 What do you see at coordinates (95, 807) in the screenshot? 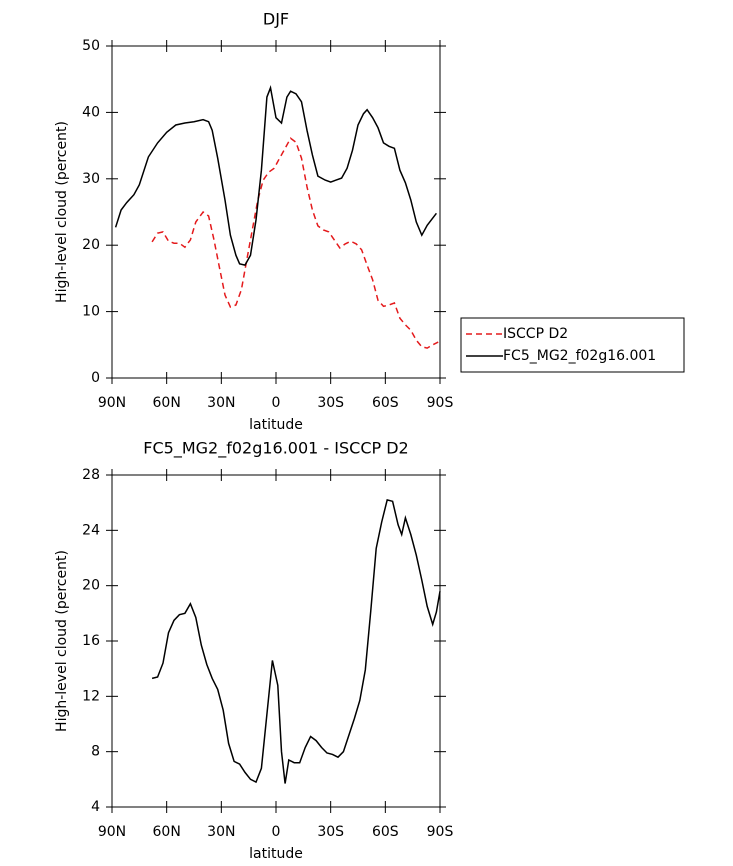
I see `y-tick-label: 4` at bounding box center [95, 807].